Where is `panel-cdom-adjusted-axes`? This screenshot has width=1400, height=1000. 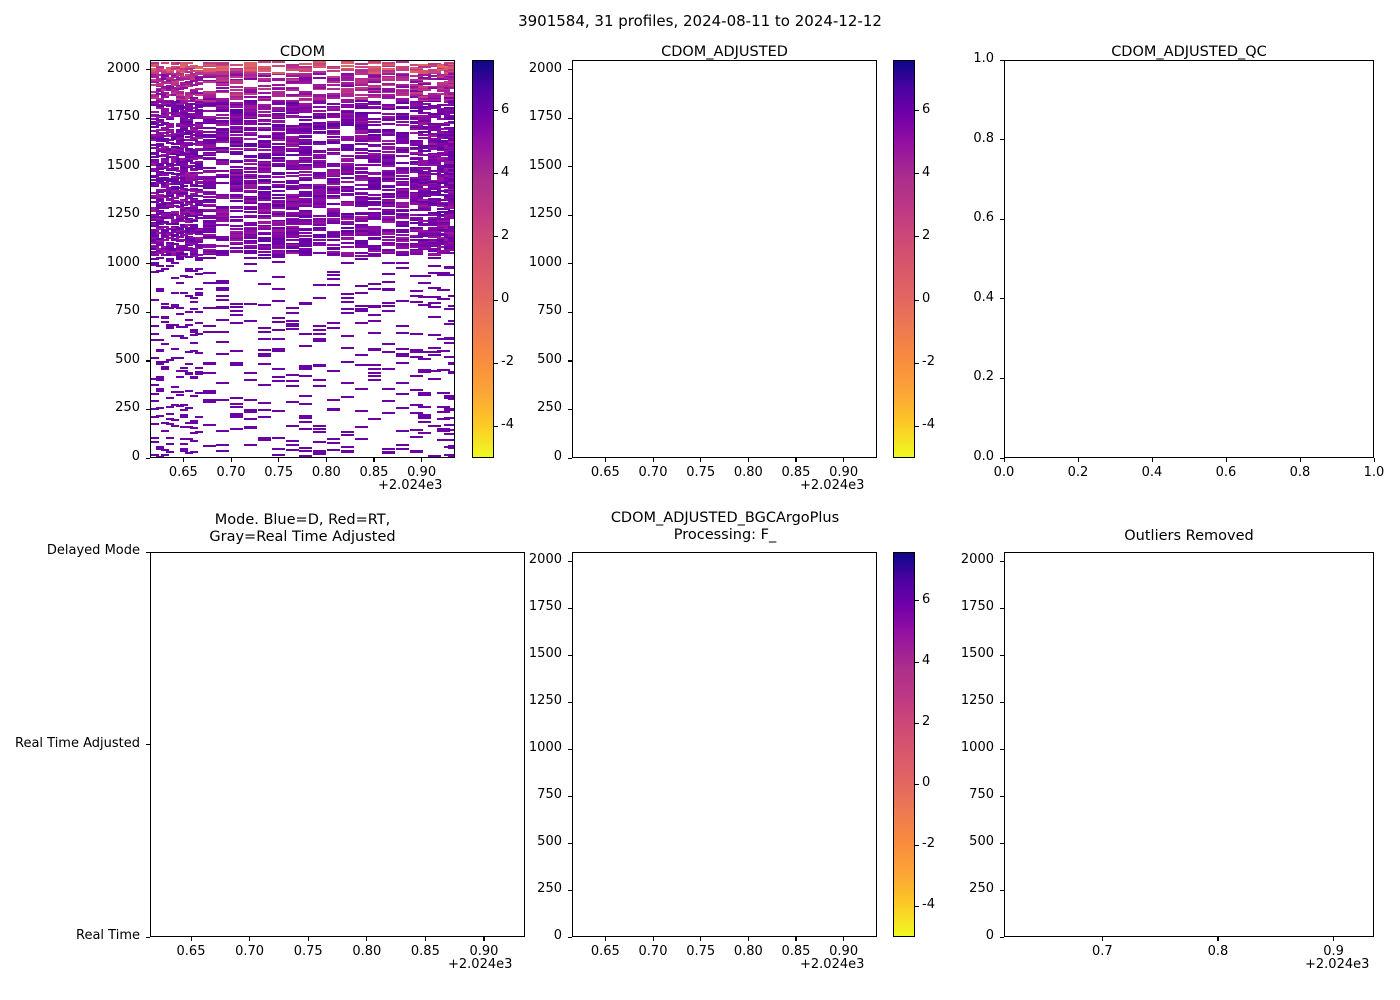
panel-cdom-adjusted-axes is located at coordinates (724, 259).